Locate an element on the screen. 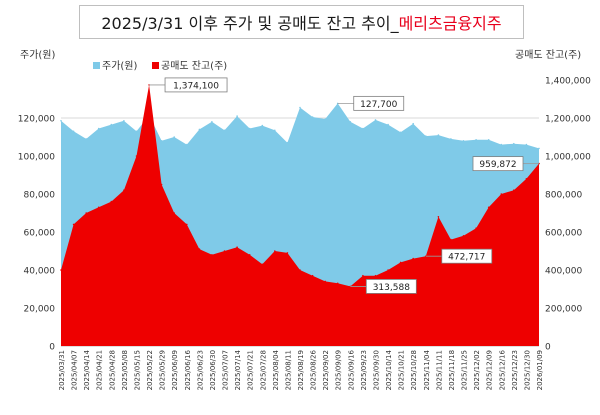  callout-label: 313,588 is located at coordinates (391, 288).